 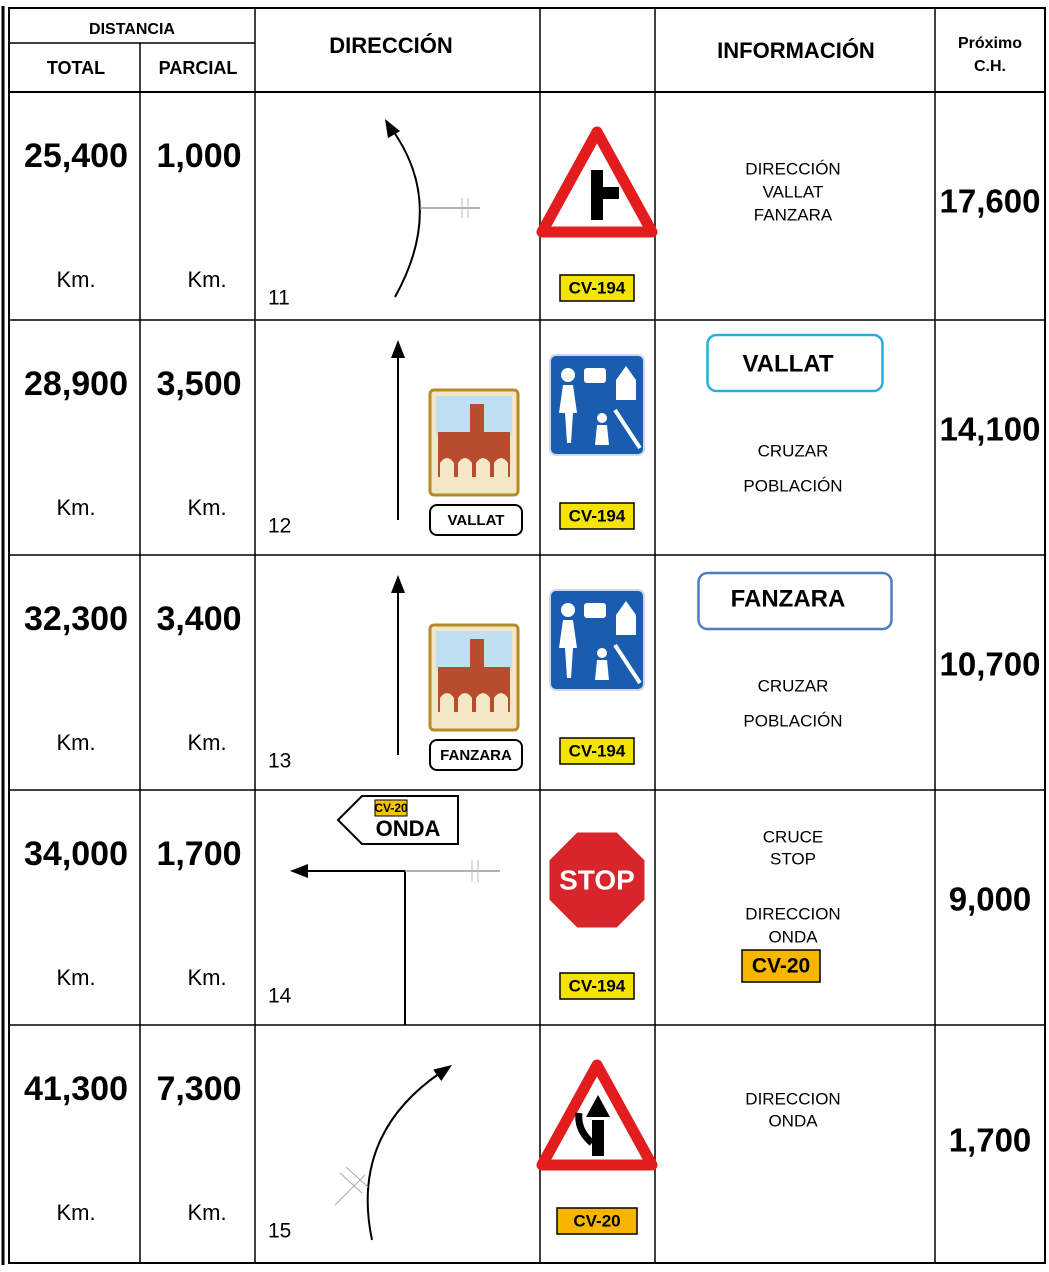 What do you see at coordinates (280, 996) in the screenshot?
I see `step-number: 14` at bounding box center [280, 996].